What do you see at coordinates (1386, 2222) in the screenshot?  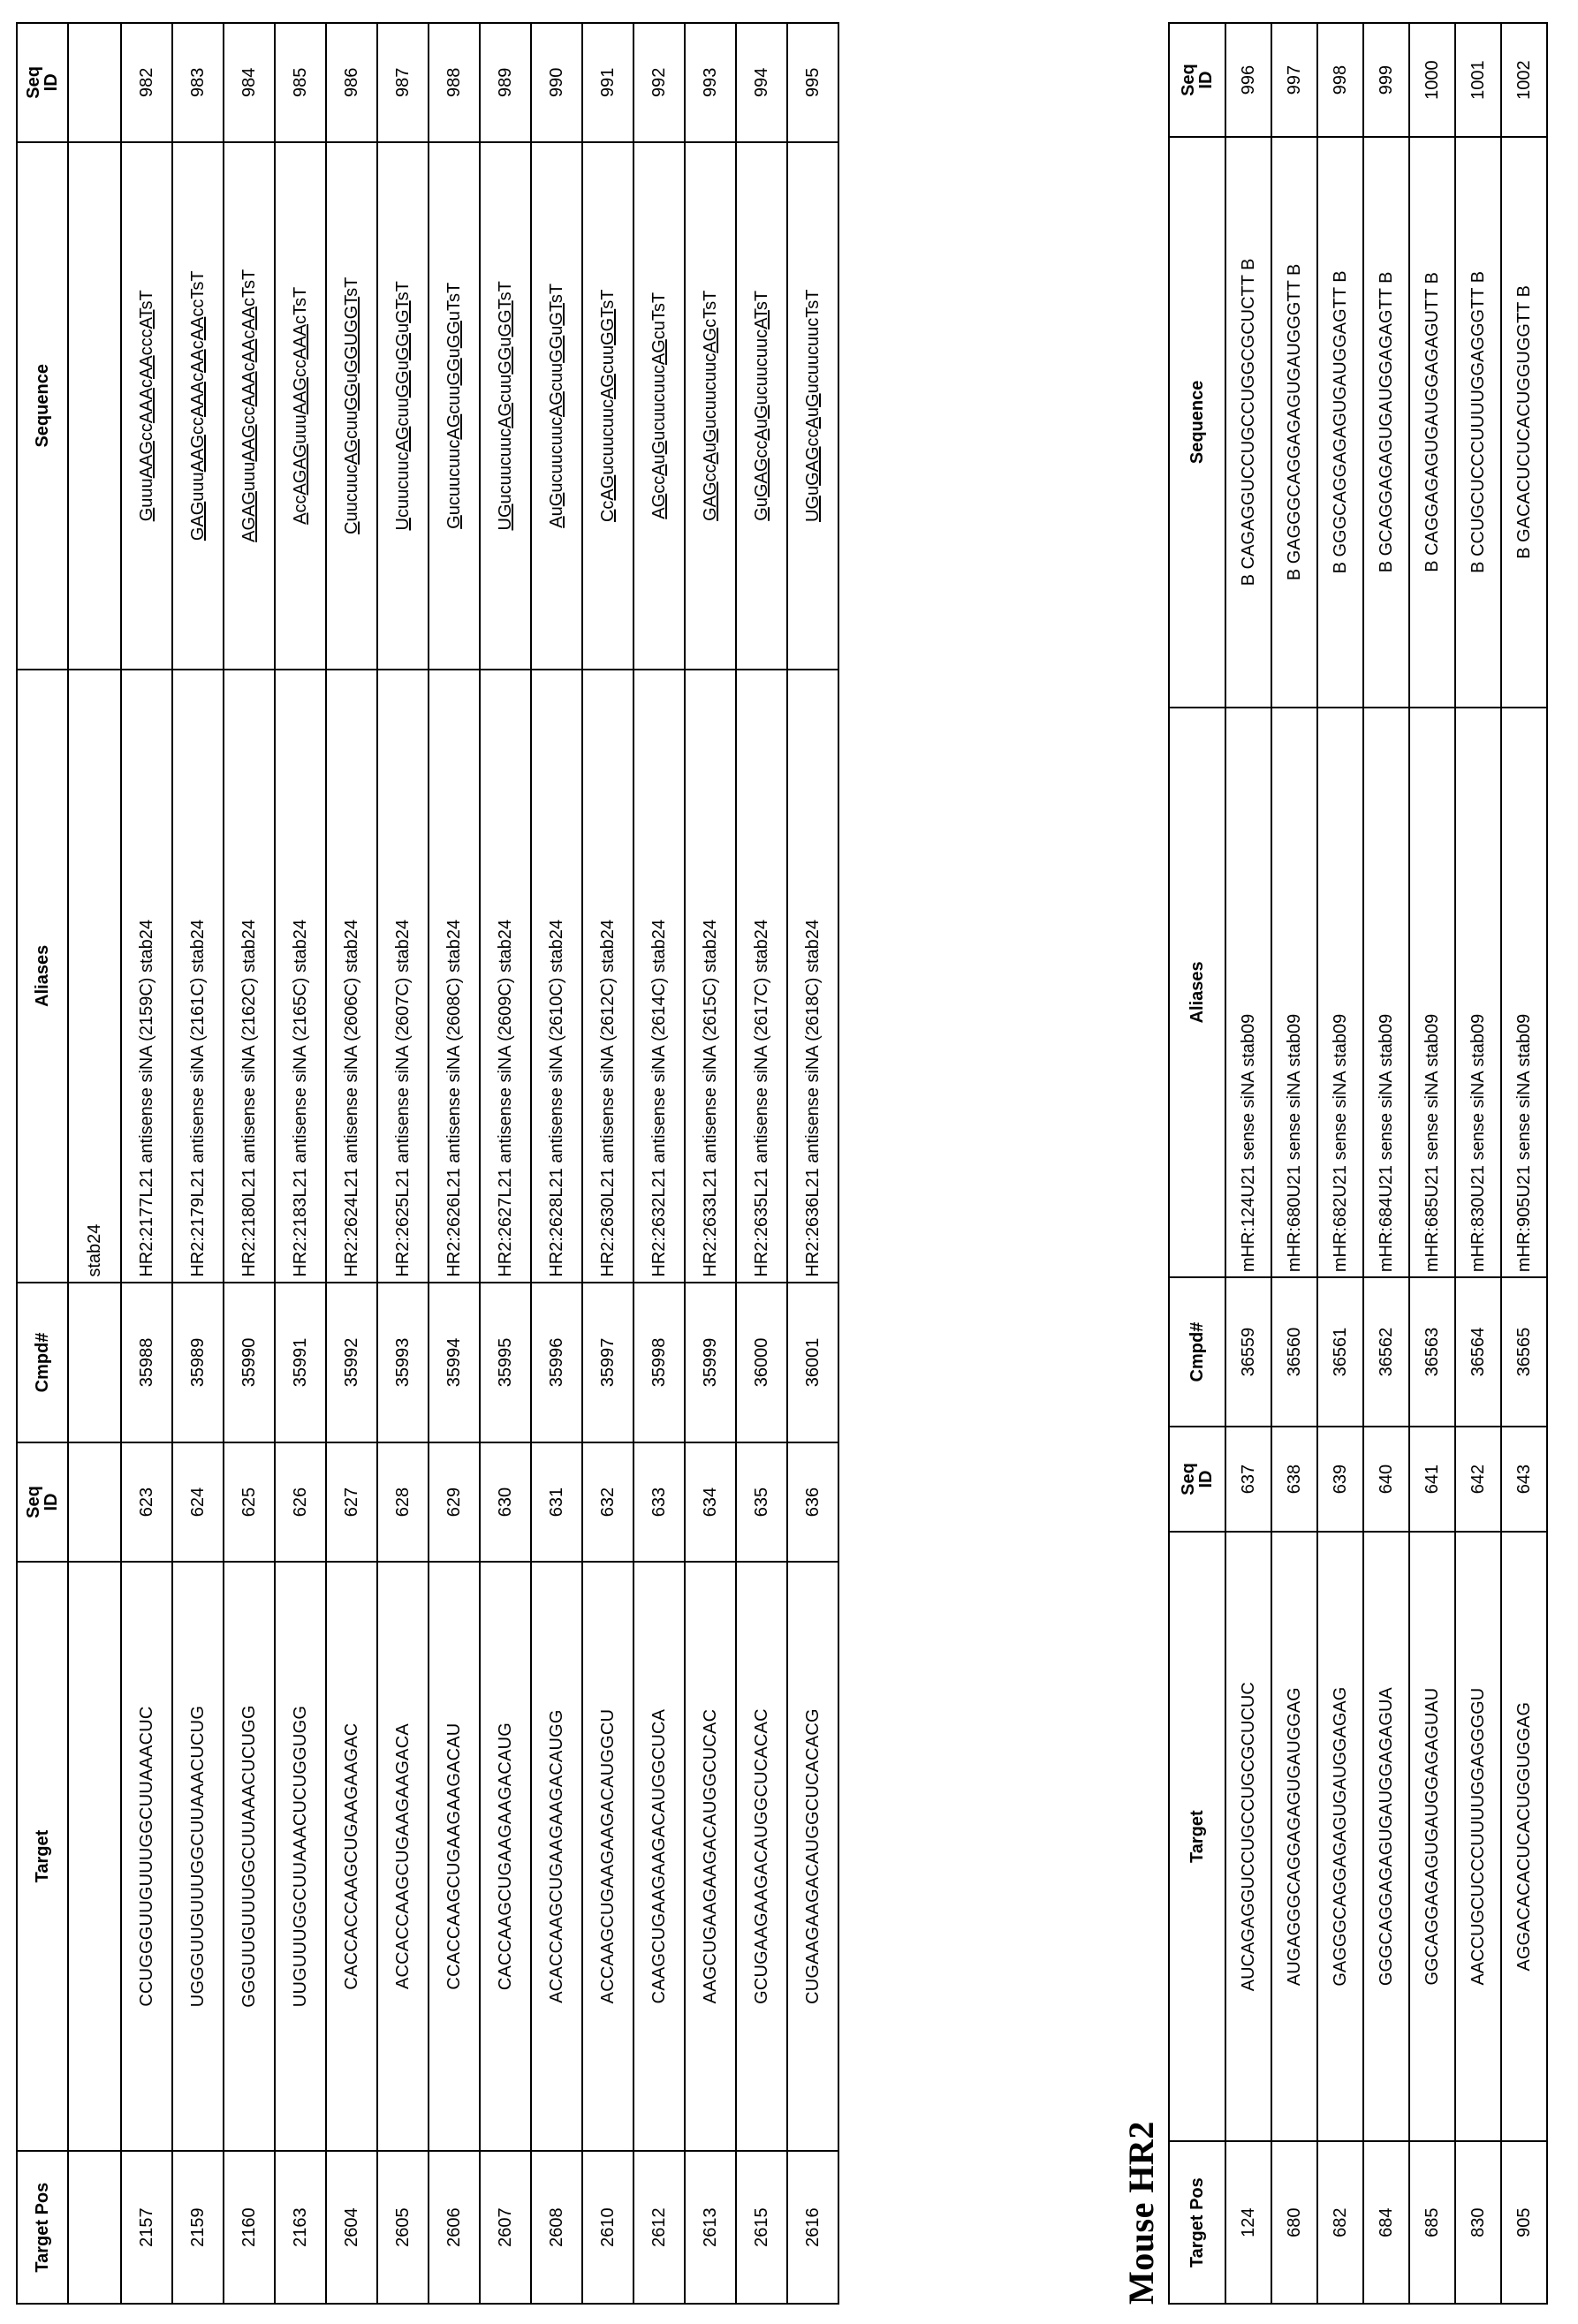 I see `cell-target-pos: 684` at bounding box center [1386, 2222].